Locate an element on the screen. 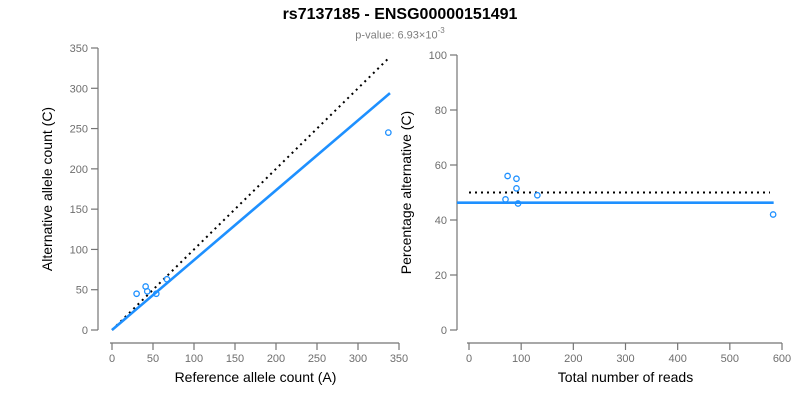  y-tick-label: 350 is located at coordinates (79, 49).